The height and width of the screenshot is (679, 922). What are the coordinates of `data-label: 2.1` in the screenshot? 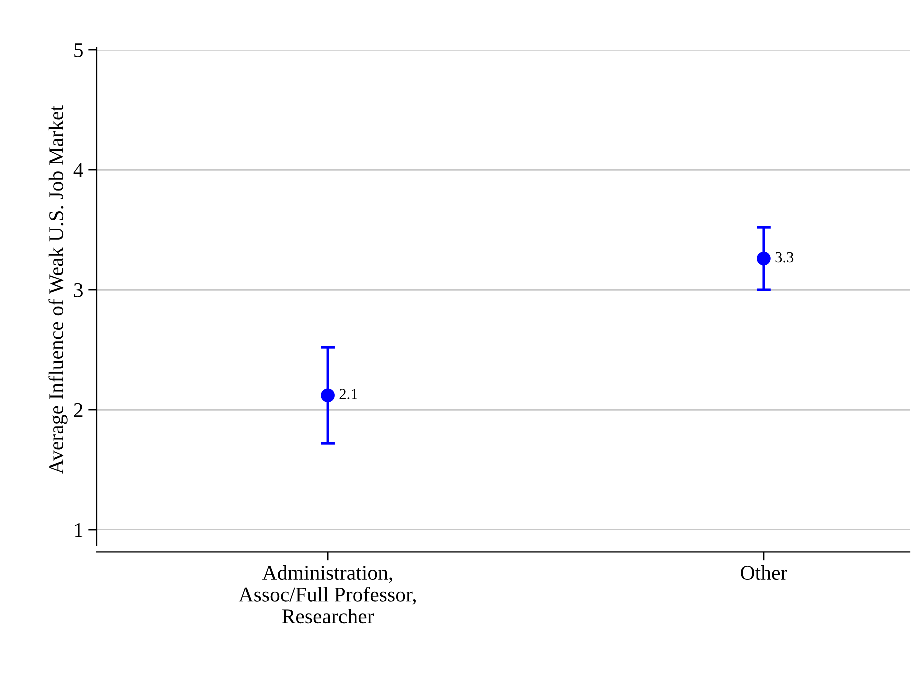 It's located at (349, 394).